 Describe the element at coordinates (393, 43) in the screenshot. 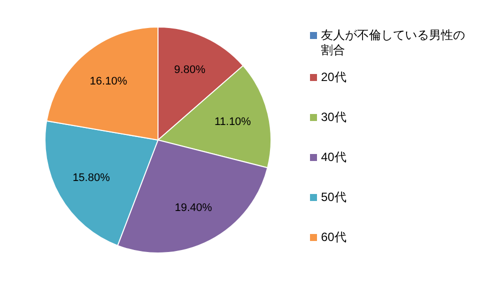

I see `legend-label: 友人が不倫している男性の割合` at that location.